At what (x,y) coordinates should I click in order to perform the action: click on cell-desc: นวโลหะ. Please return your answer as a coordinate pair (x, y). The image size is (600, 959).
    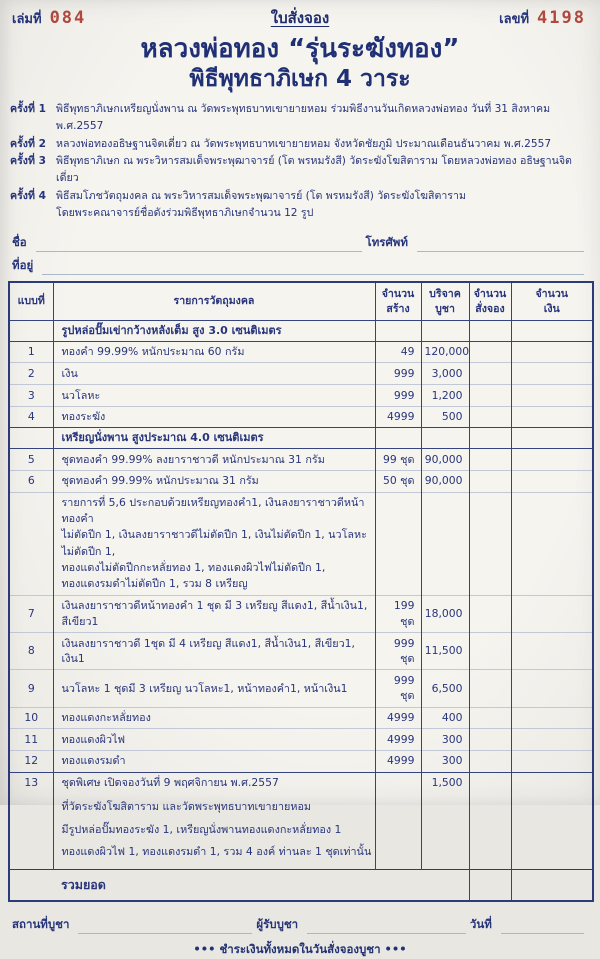
    Looking at the image, I should click on (213, 395).